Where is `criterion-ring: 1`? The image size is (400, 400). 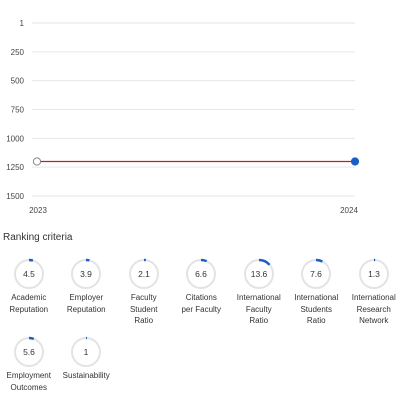 criterion-ring: 1 is located at coordinates (86, 352).